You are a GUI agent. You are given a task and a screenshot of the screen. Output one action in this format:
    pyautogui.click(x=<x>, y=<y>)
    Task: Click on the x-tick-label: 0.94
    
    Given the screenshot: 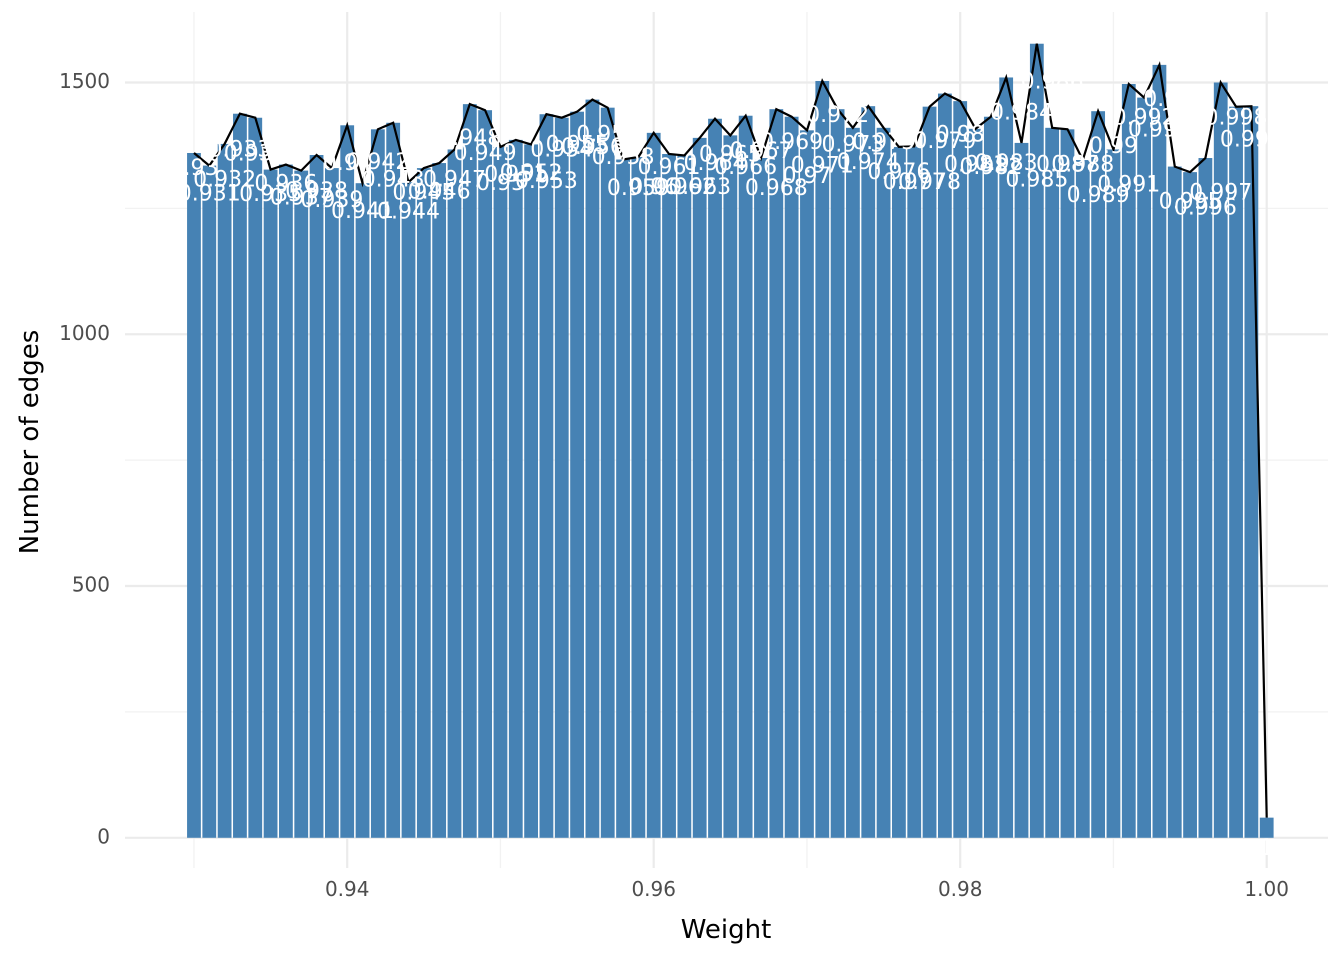 What is the action you would take?
    pyautogui.click(x=347, y=889)
    